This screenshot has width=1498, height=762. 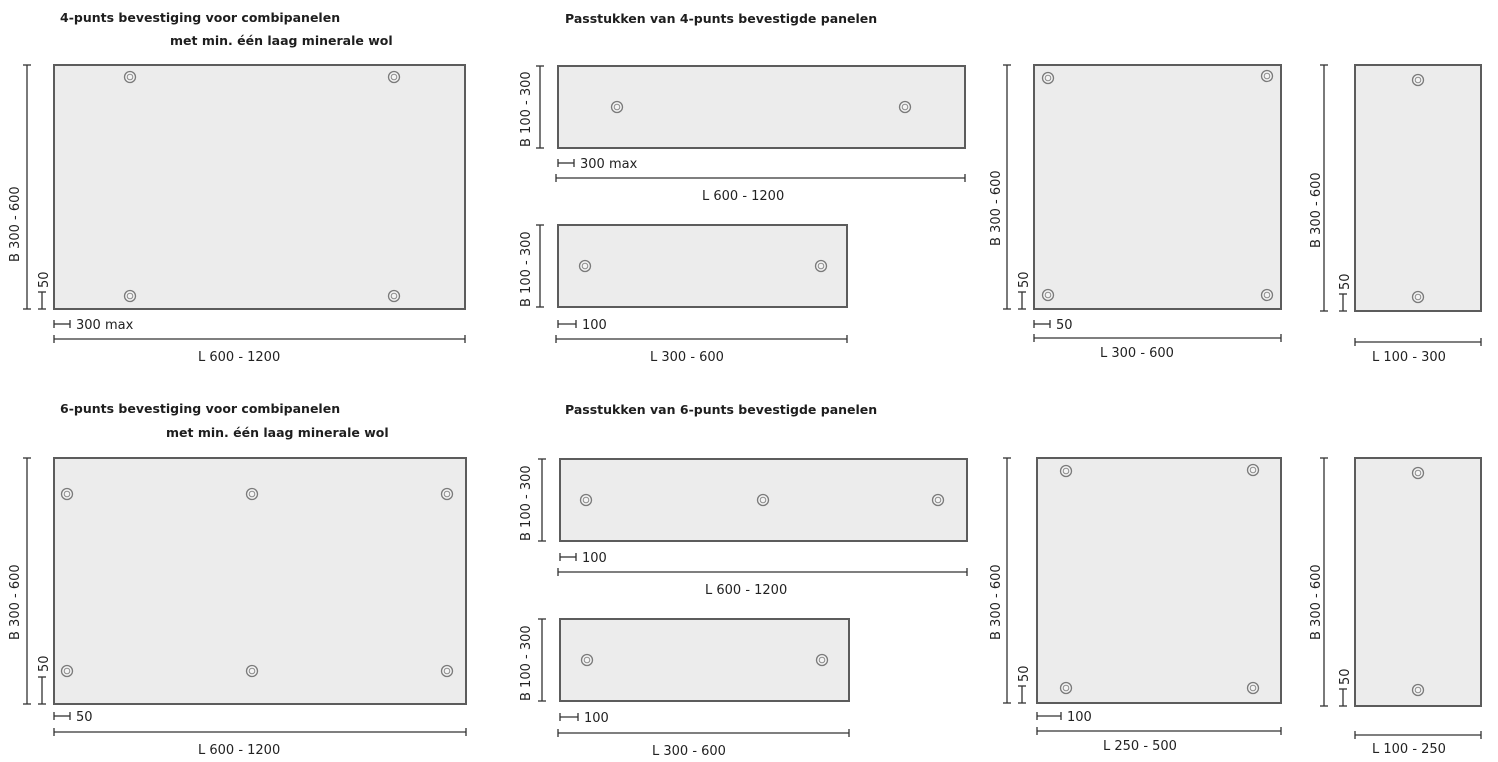 What do you see at coordinates (260, 581) in the screenshot?
I see `panel-6p-main` at bounding box center [260, 581].